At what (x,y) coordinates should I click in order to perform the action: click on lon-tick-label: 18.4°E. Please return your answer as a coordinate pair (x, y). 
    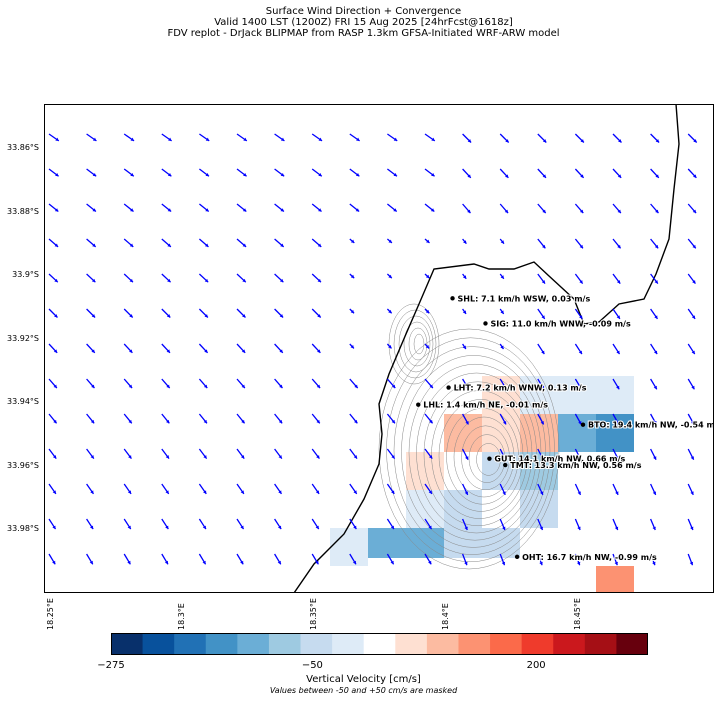
    Looking at the image, I should click on (445, 616).